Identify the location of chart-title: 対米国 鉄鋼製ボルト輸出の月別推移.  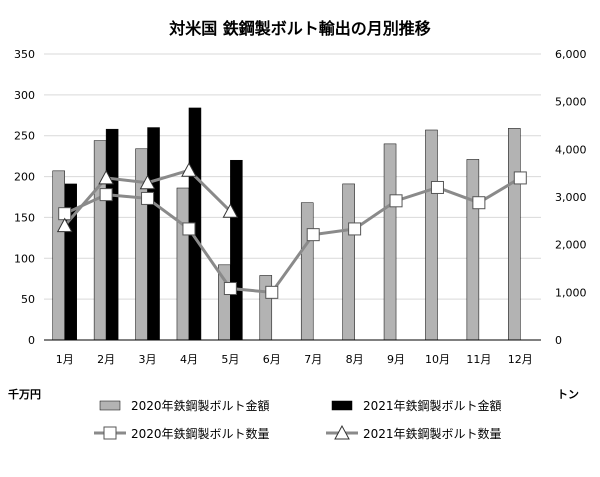
(299, 28).